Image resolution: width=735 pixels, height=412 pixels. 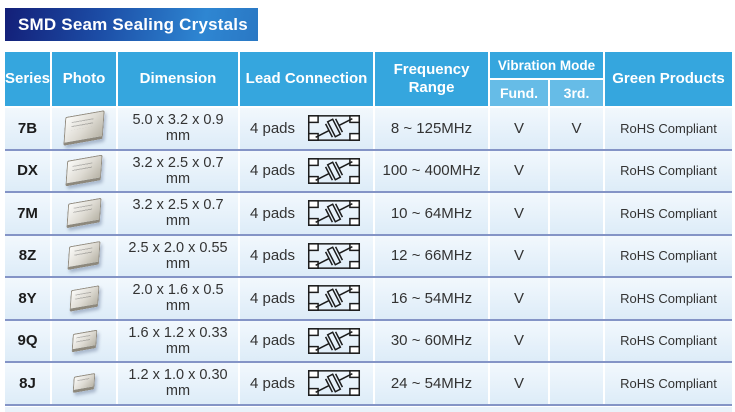 I want to click on dimension-cell: 2.0 x 1.6 x 0.5 mm, so click(x=178, y=298).